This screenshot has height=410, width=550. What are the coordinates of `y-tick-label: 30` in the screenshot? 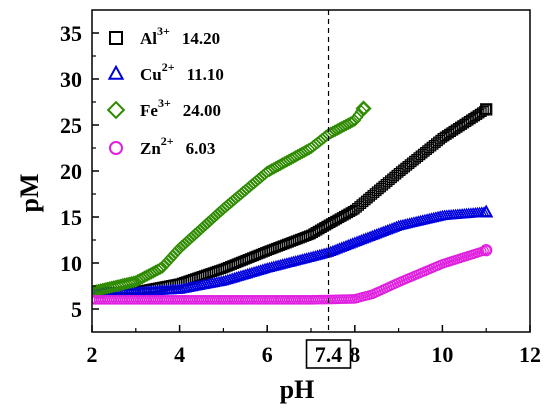 It's located at (71, 79).